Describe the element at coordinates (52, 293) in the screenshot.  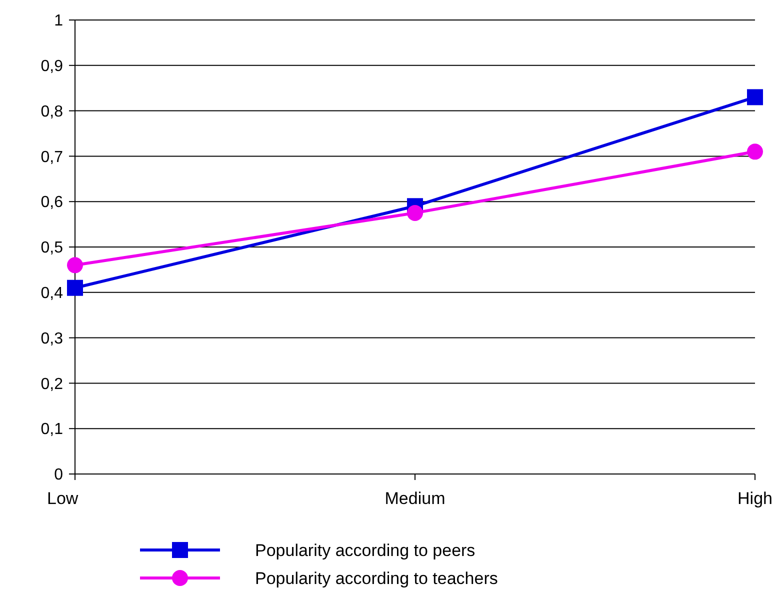
I see `y-tick-label: 0,4` at that location.